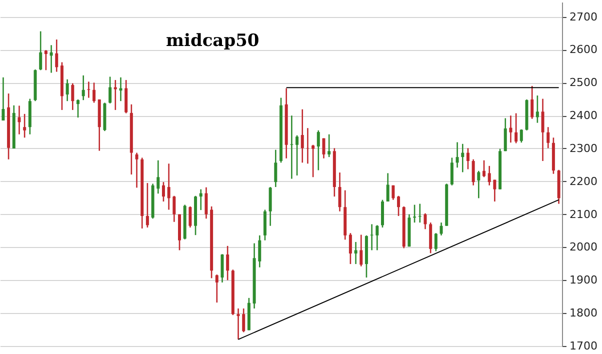  What do you see at coordinates (584, 17) in the screenshot?
I see `y-tick-label: 2700` at bounding box center [584, 17].